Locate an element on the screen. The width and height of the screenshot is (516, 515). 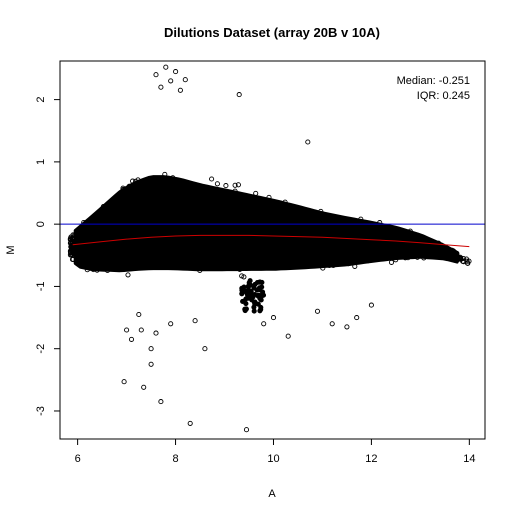
point-cloud-core is located at coordinates (266, 224).